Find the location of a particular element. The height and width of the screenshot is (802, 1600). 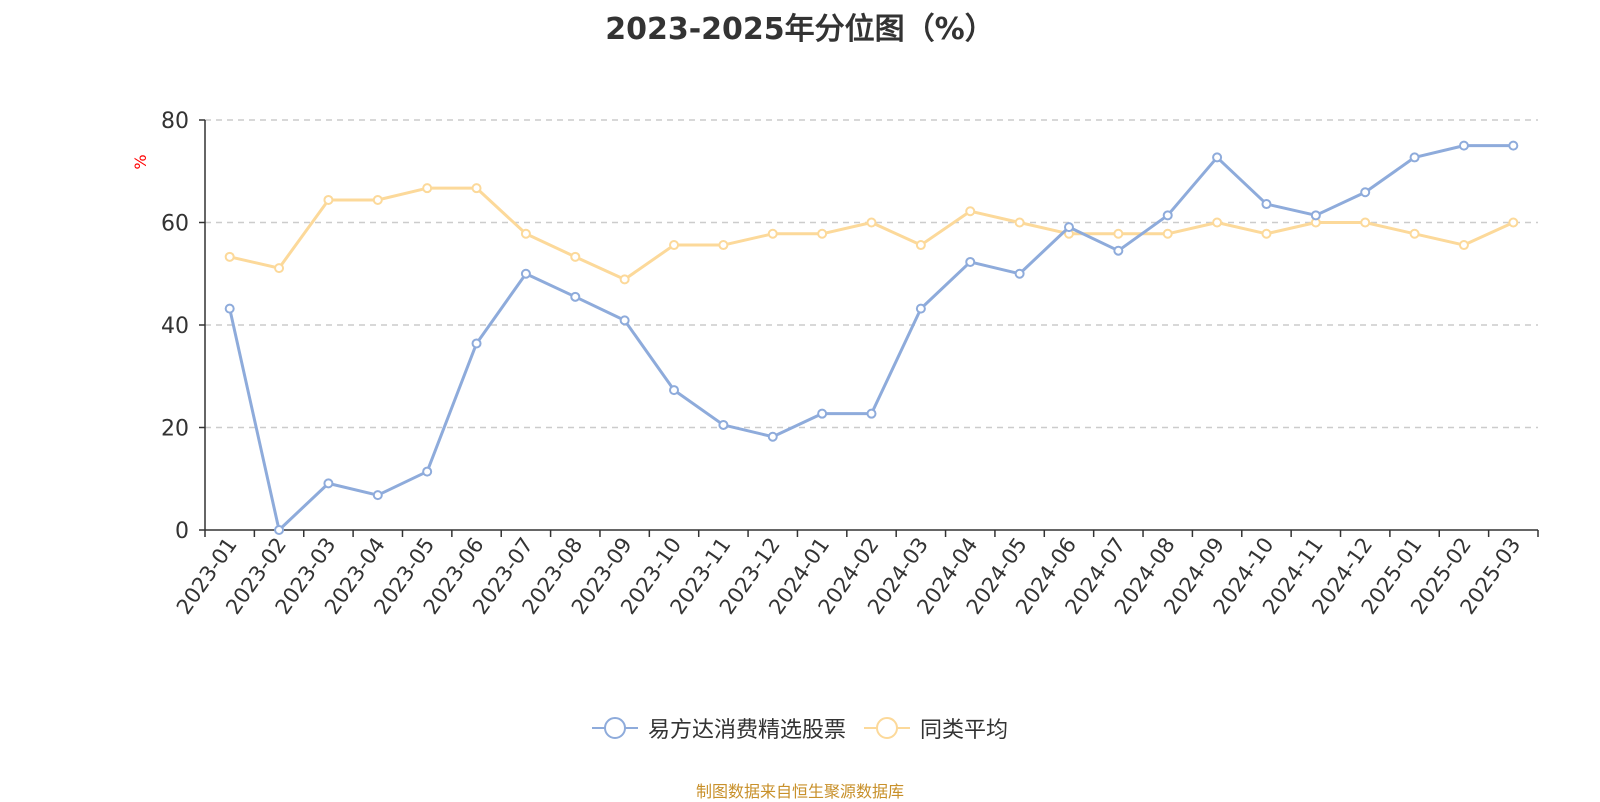

y-axis-label: % is located at coordinates (140, 161).